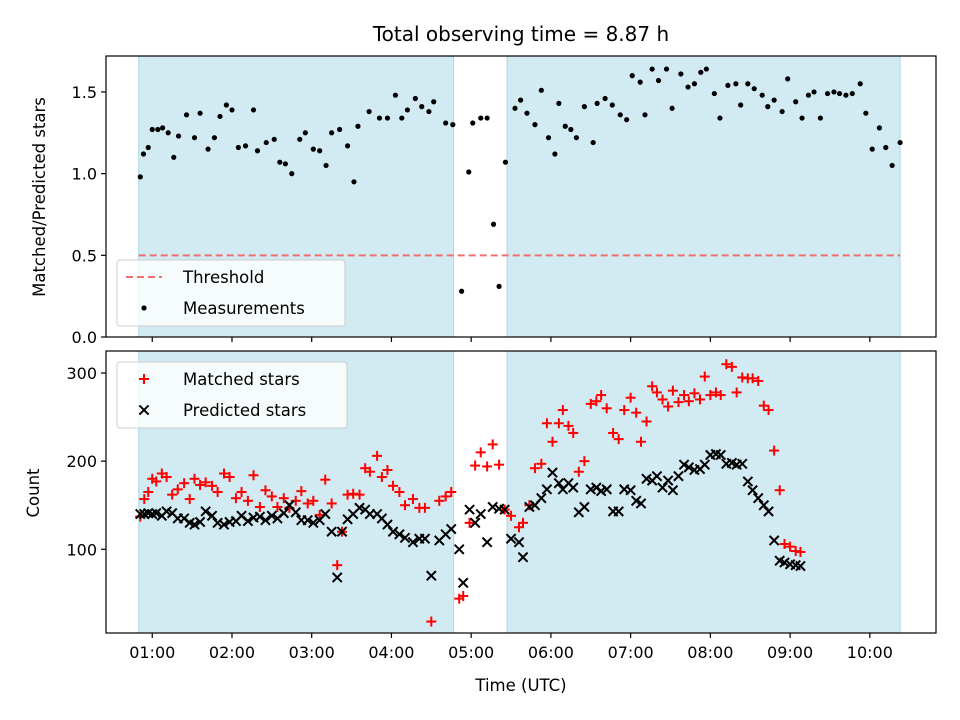 The width and height of the screenshot is (960, 720). Describe the element at coordinates (84, 255) in the screenshot. I see `y-tick-label: 0.5` at that location.